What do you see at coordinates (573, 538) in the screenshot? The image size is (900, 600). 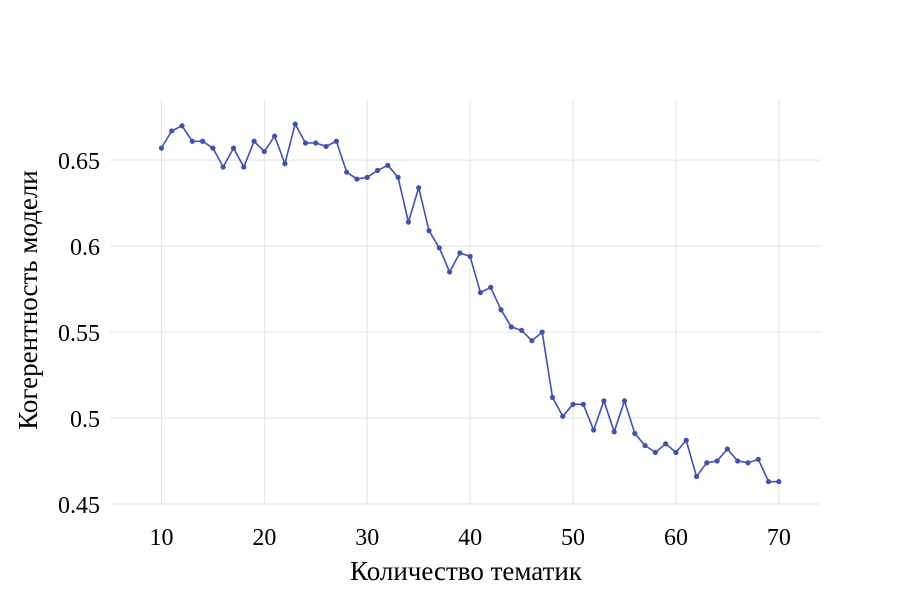 I see `x-tick-label: 50` at bounding box center [573, 538].